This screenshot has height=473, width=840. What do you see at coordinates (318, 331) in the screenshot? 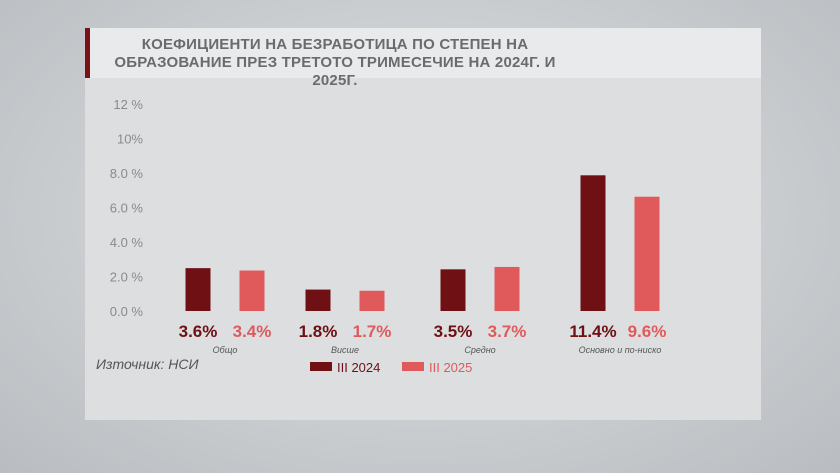
I see `data-label: 1.8%` at bounding box center [318, 331].